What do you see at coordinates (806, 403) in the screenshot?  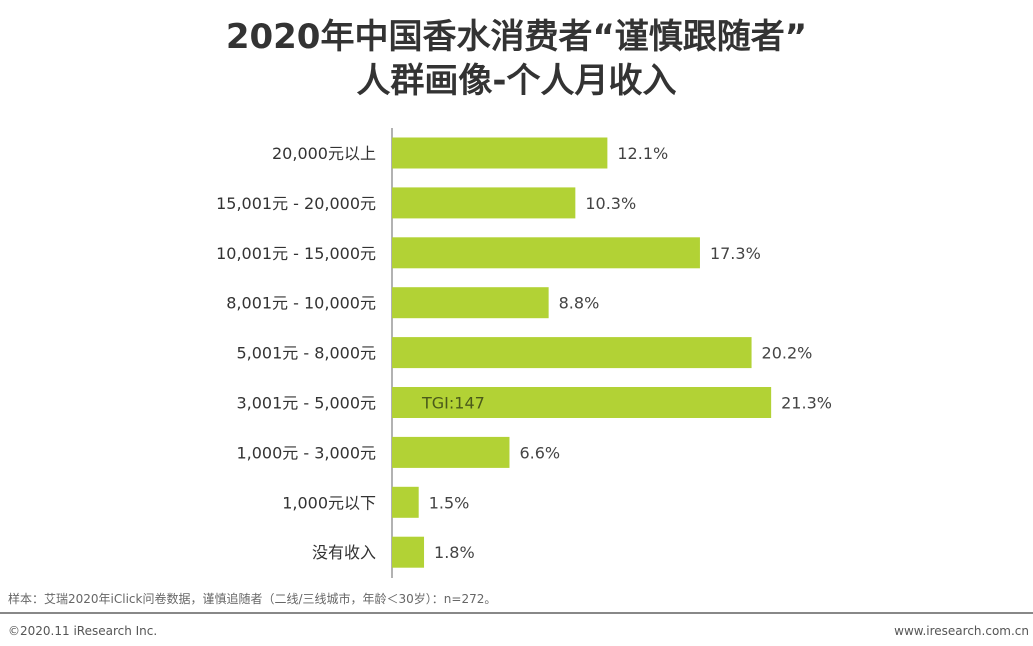 I see `data-label: 21.3%` at bounding box center [806, 403].